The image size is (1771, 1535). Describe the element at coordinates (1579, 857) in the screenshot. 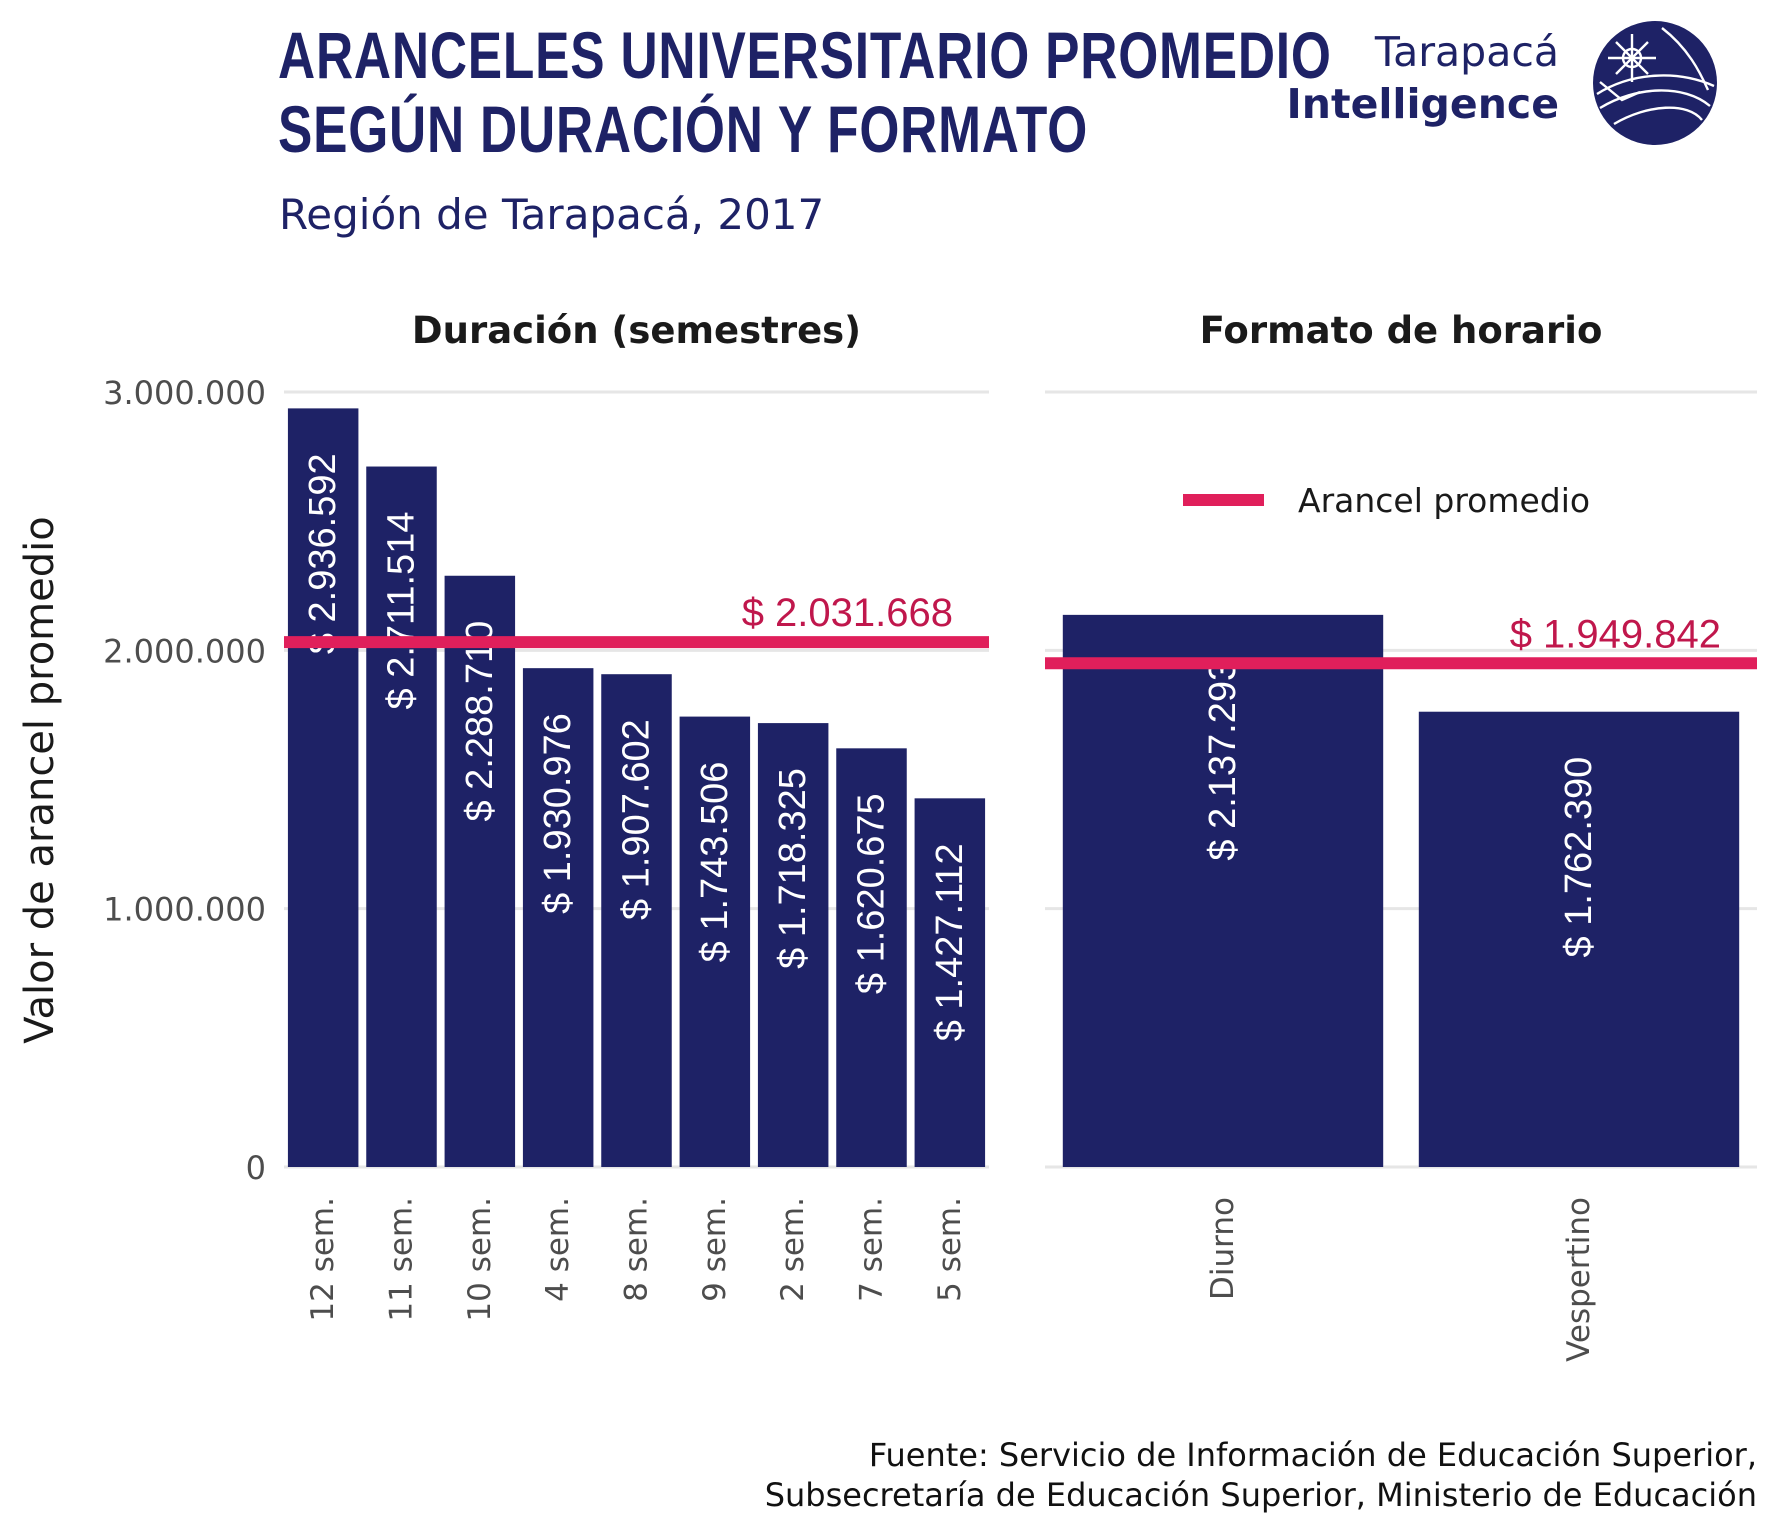

I see `bar-value-label: $ 1.762.390` at that location.